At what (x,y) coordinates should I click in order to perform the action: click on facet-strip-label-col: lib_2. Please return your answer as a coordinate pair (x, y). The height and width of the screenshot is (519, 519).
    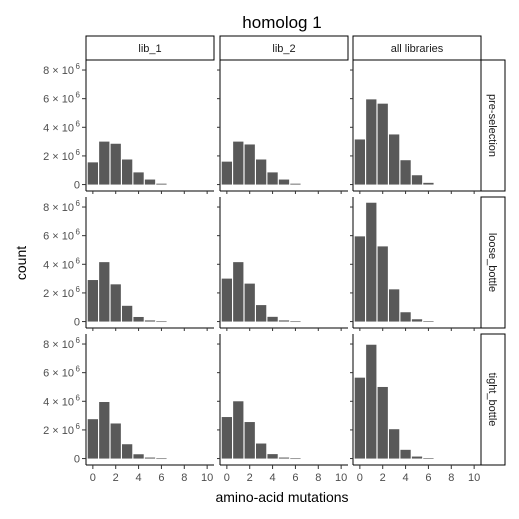
    Looking at the image, I should click on (283, 49).